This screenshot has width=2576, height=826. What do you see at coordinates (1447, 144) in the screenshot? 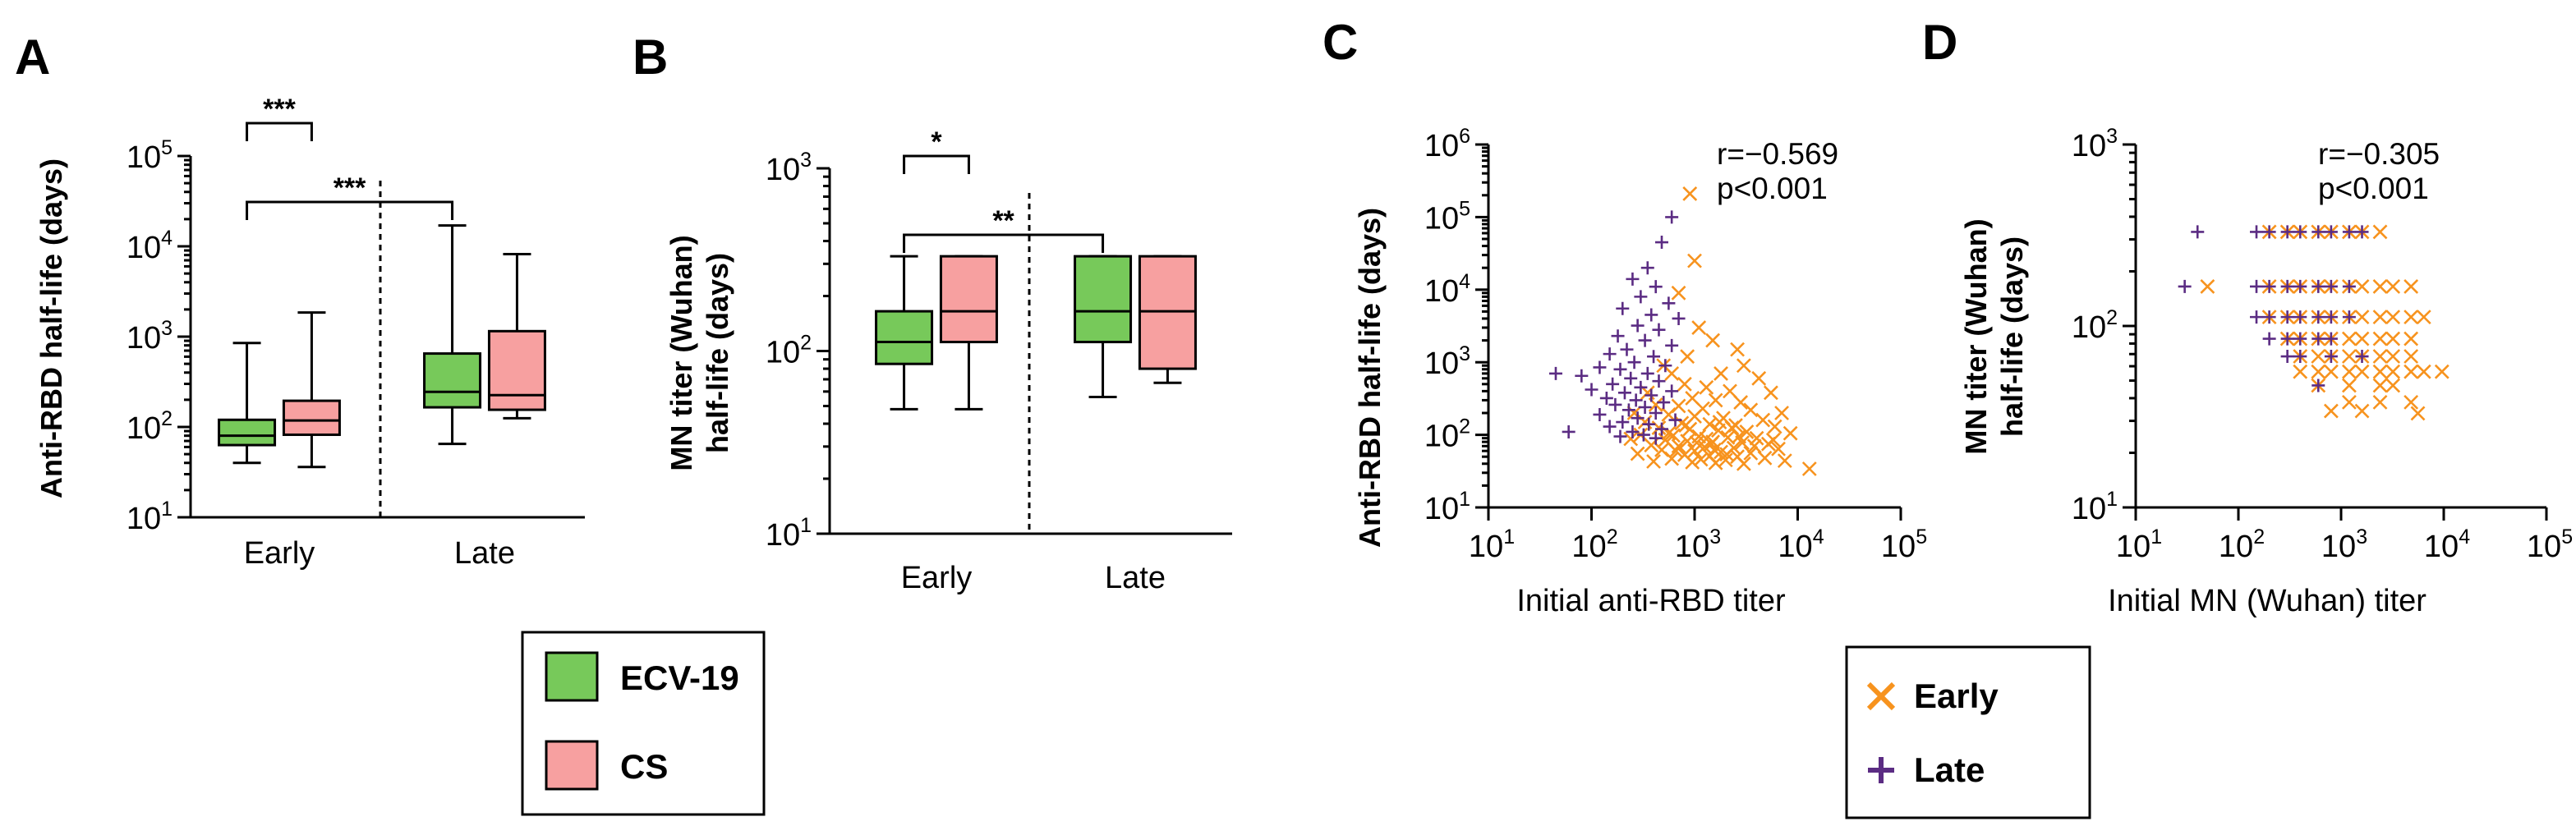
I see `panel-c-ytick-label: 10⁶` at bounding box center [1447, 144].